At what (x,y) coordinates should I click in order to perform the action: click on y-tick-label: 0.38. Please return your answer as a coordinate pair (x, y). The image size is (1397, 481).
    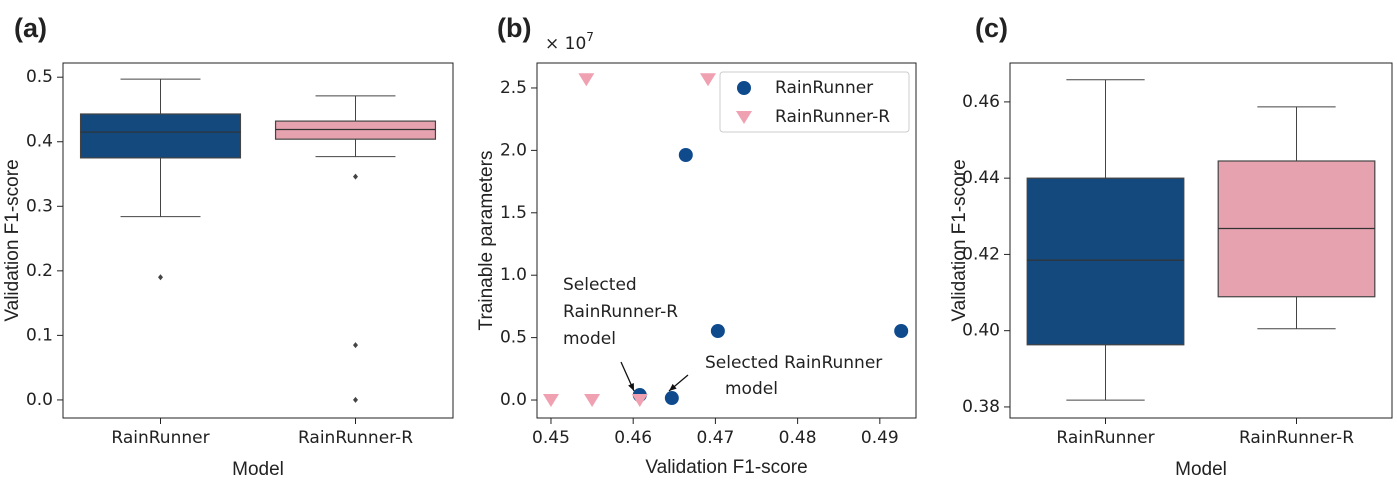
    Looking at the image, I should click on (981, 407).